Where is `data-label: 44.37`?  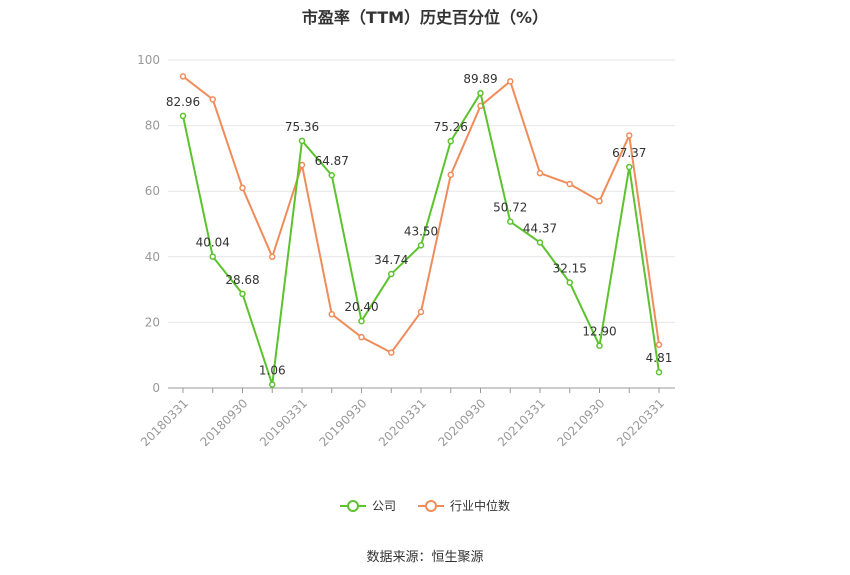 data-label: 44.37 is located at coordinates (540, 228).